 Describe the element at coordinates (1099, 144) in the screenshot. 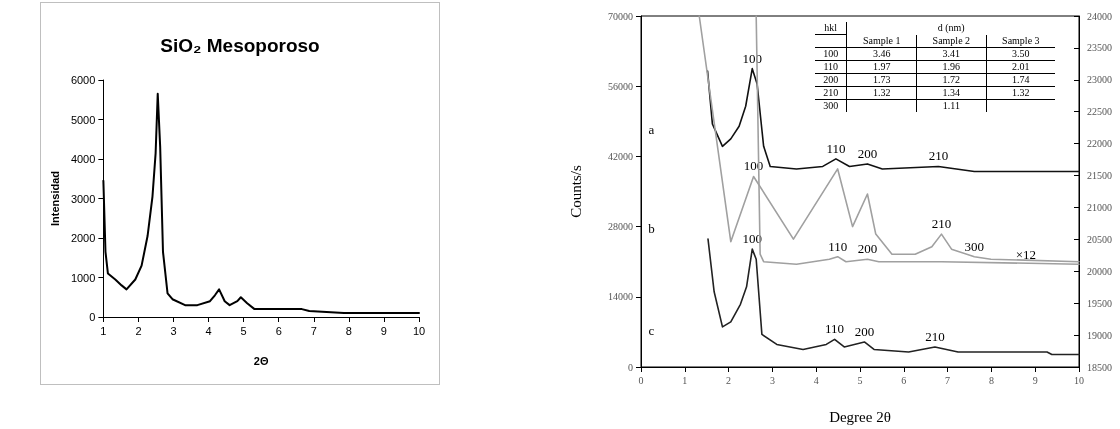

I see `y2-tick-label: 22000` at that location.